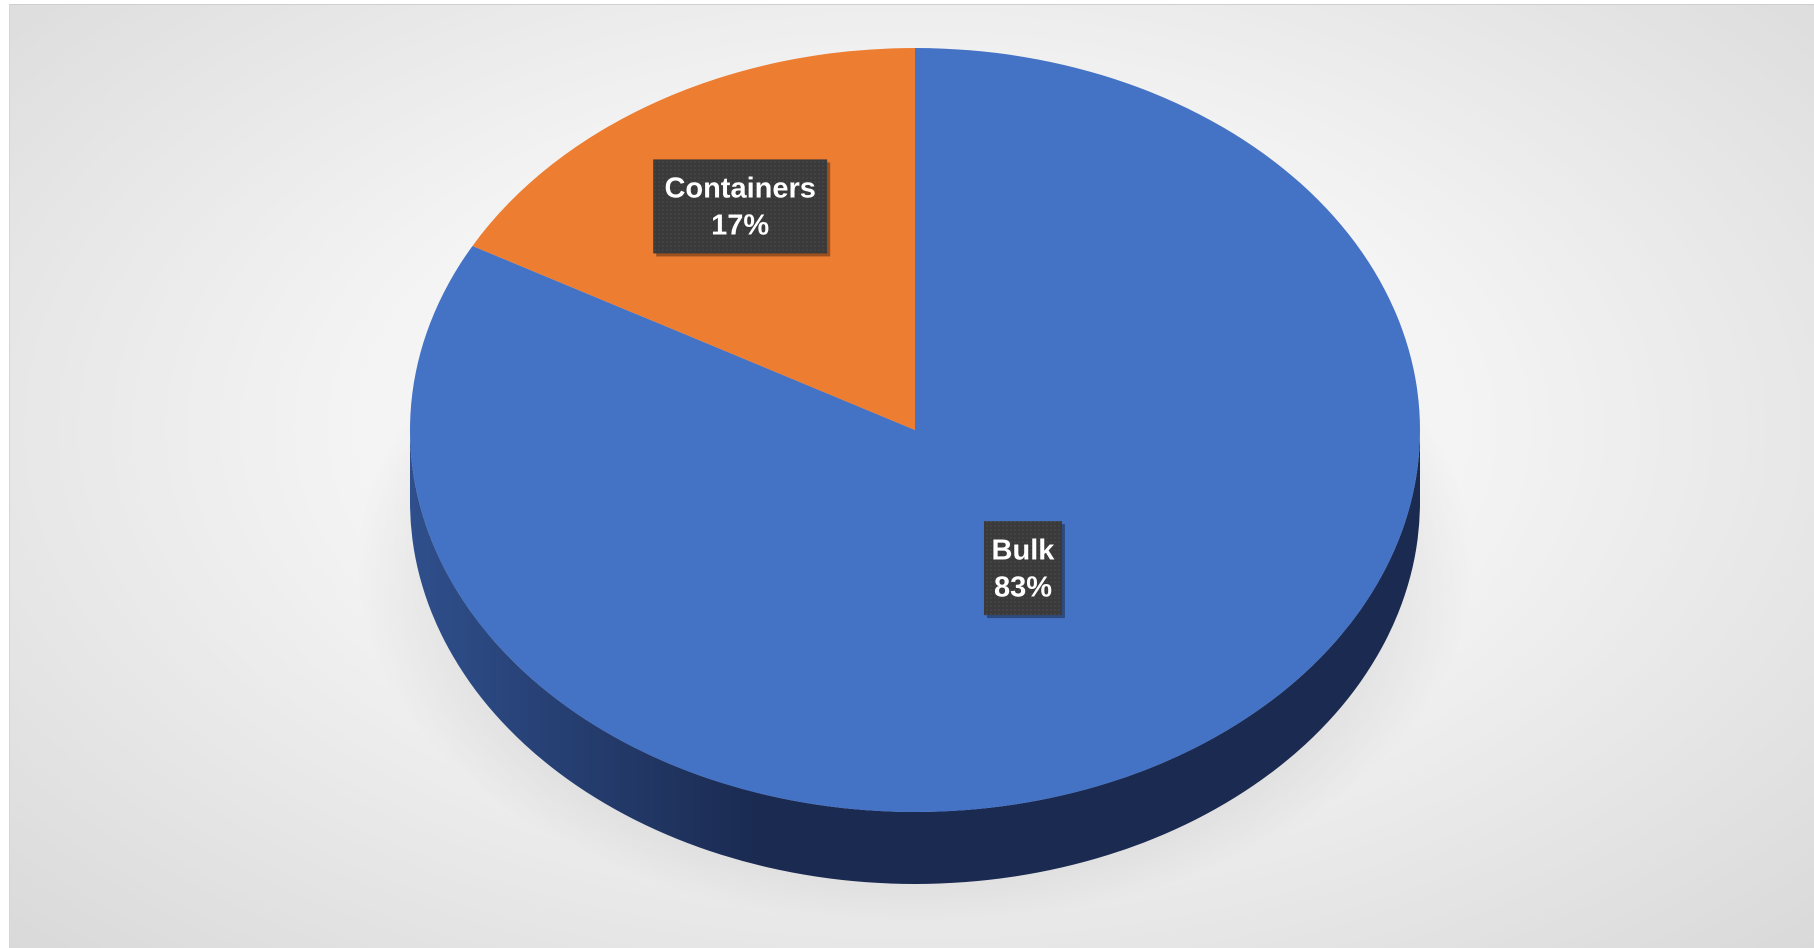 This screenshot has height=948, width=1814. What do you see at coordinates (739, 189) in the screenshot?
I see `data-label-category: Containers` at bounding box center [739, 189].